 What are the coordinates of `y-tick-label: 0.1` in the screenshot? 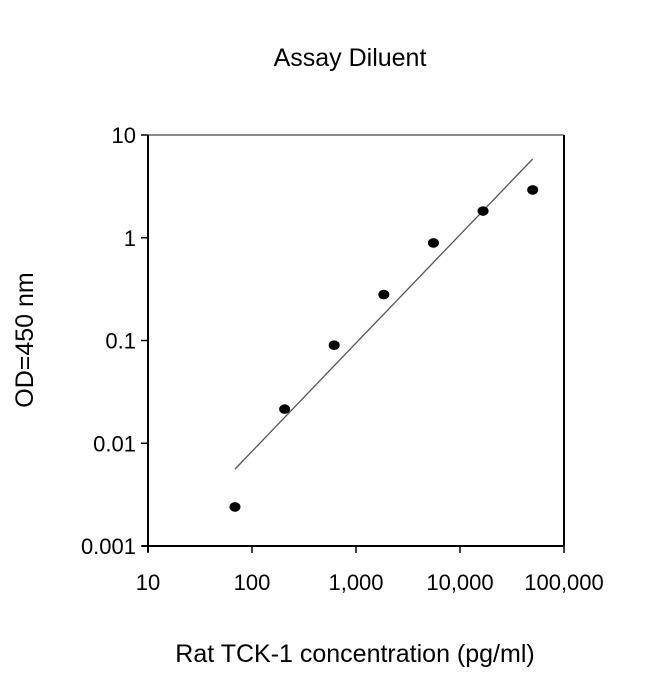 It's located at (120, 341).